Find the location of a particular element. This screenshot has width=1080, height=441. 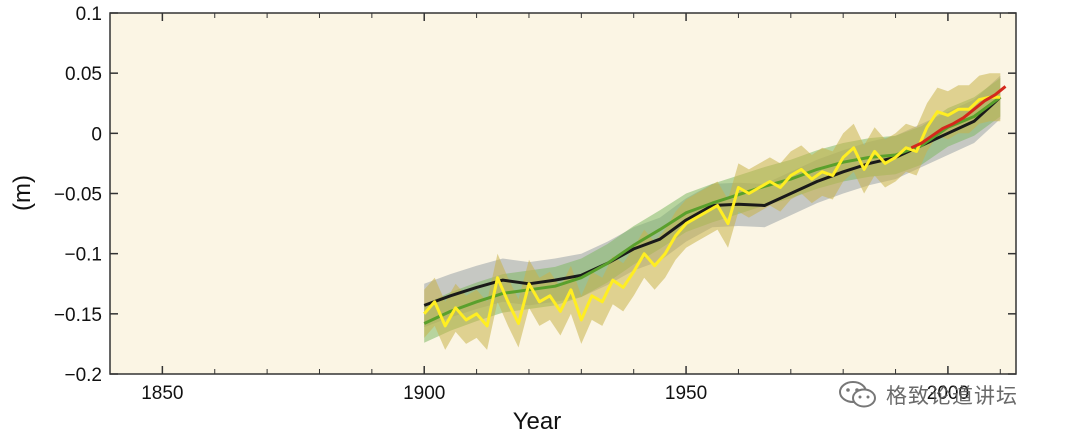

x-tick-label: 1850 is located at coordinates (162, 393).